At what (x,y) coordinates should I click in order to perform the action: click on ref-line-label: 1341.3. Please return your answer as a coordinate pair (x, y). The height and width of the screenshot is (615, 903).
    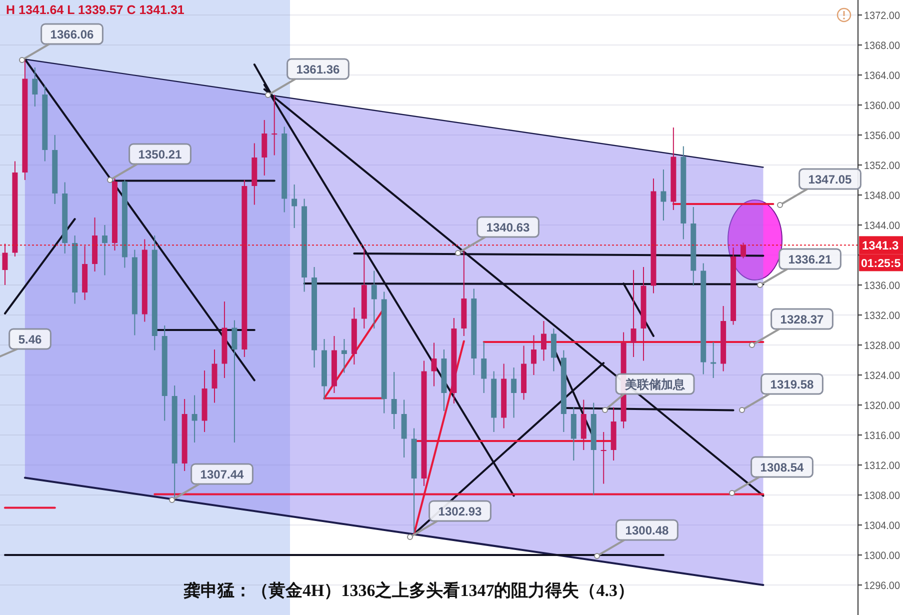
    Looking at the image, I should click on (881, 245).